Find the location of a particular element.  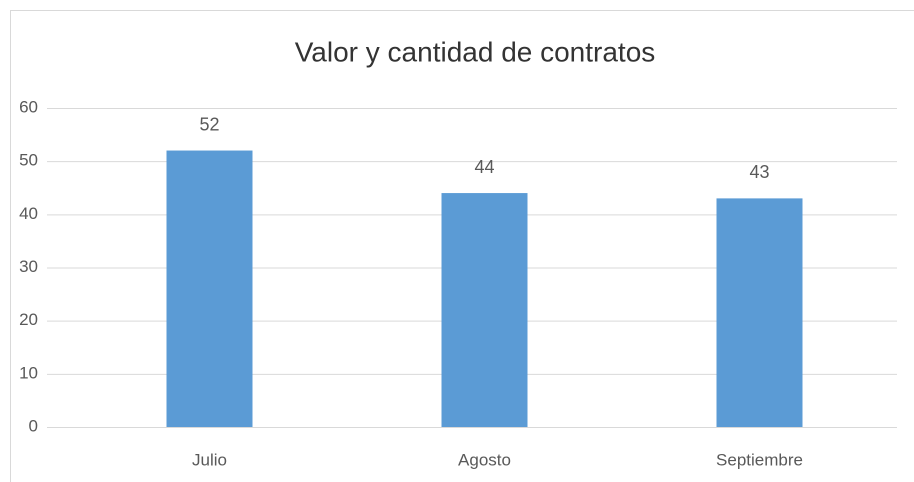

y-tick-label: 0 is located at coordinates (33, 425).